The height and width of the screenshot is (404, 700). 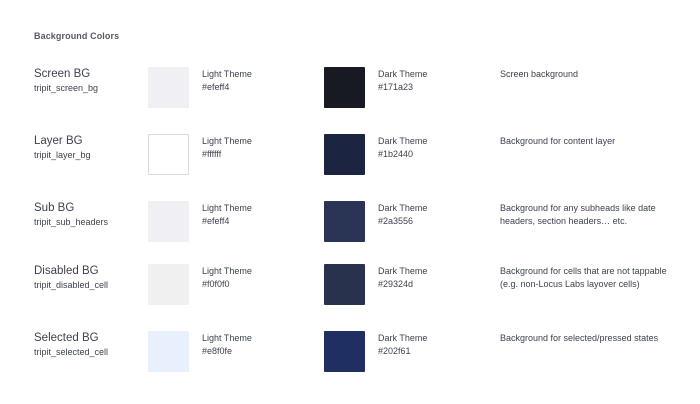 What do you see at coordinates (394, 351) in the screenshot?
I see `dark-theme-hex: #202f61` at bounding box center [394, 351].